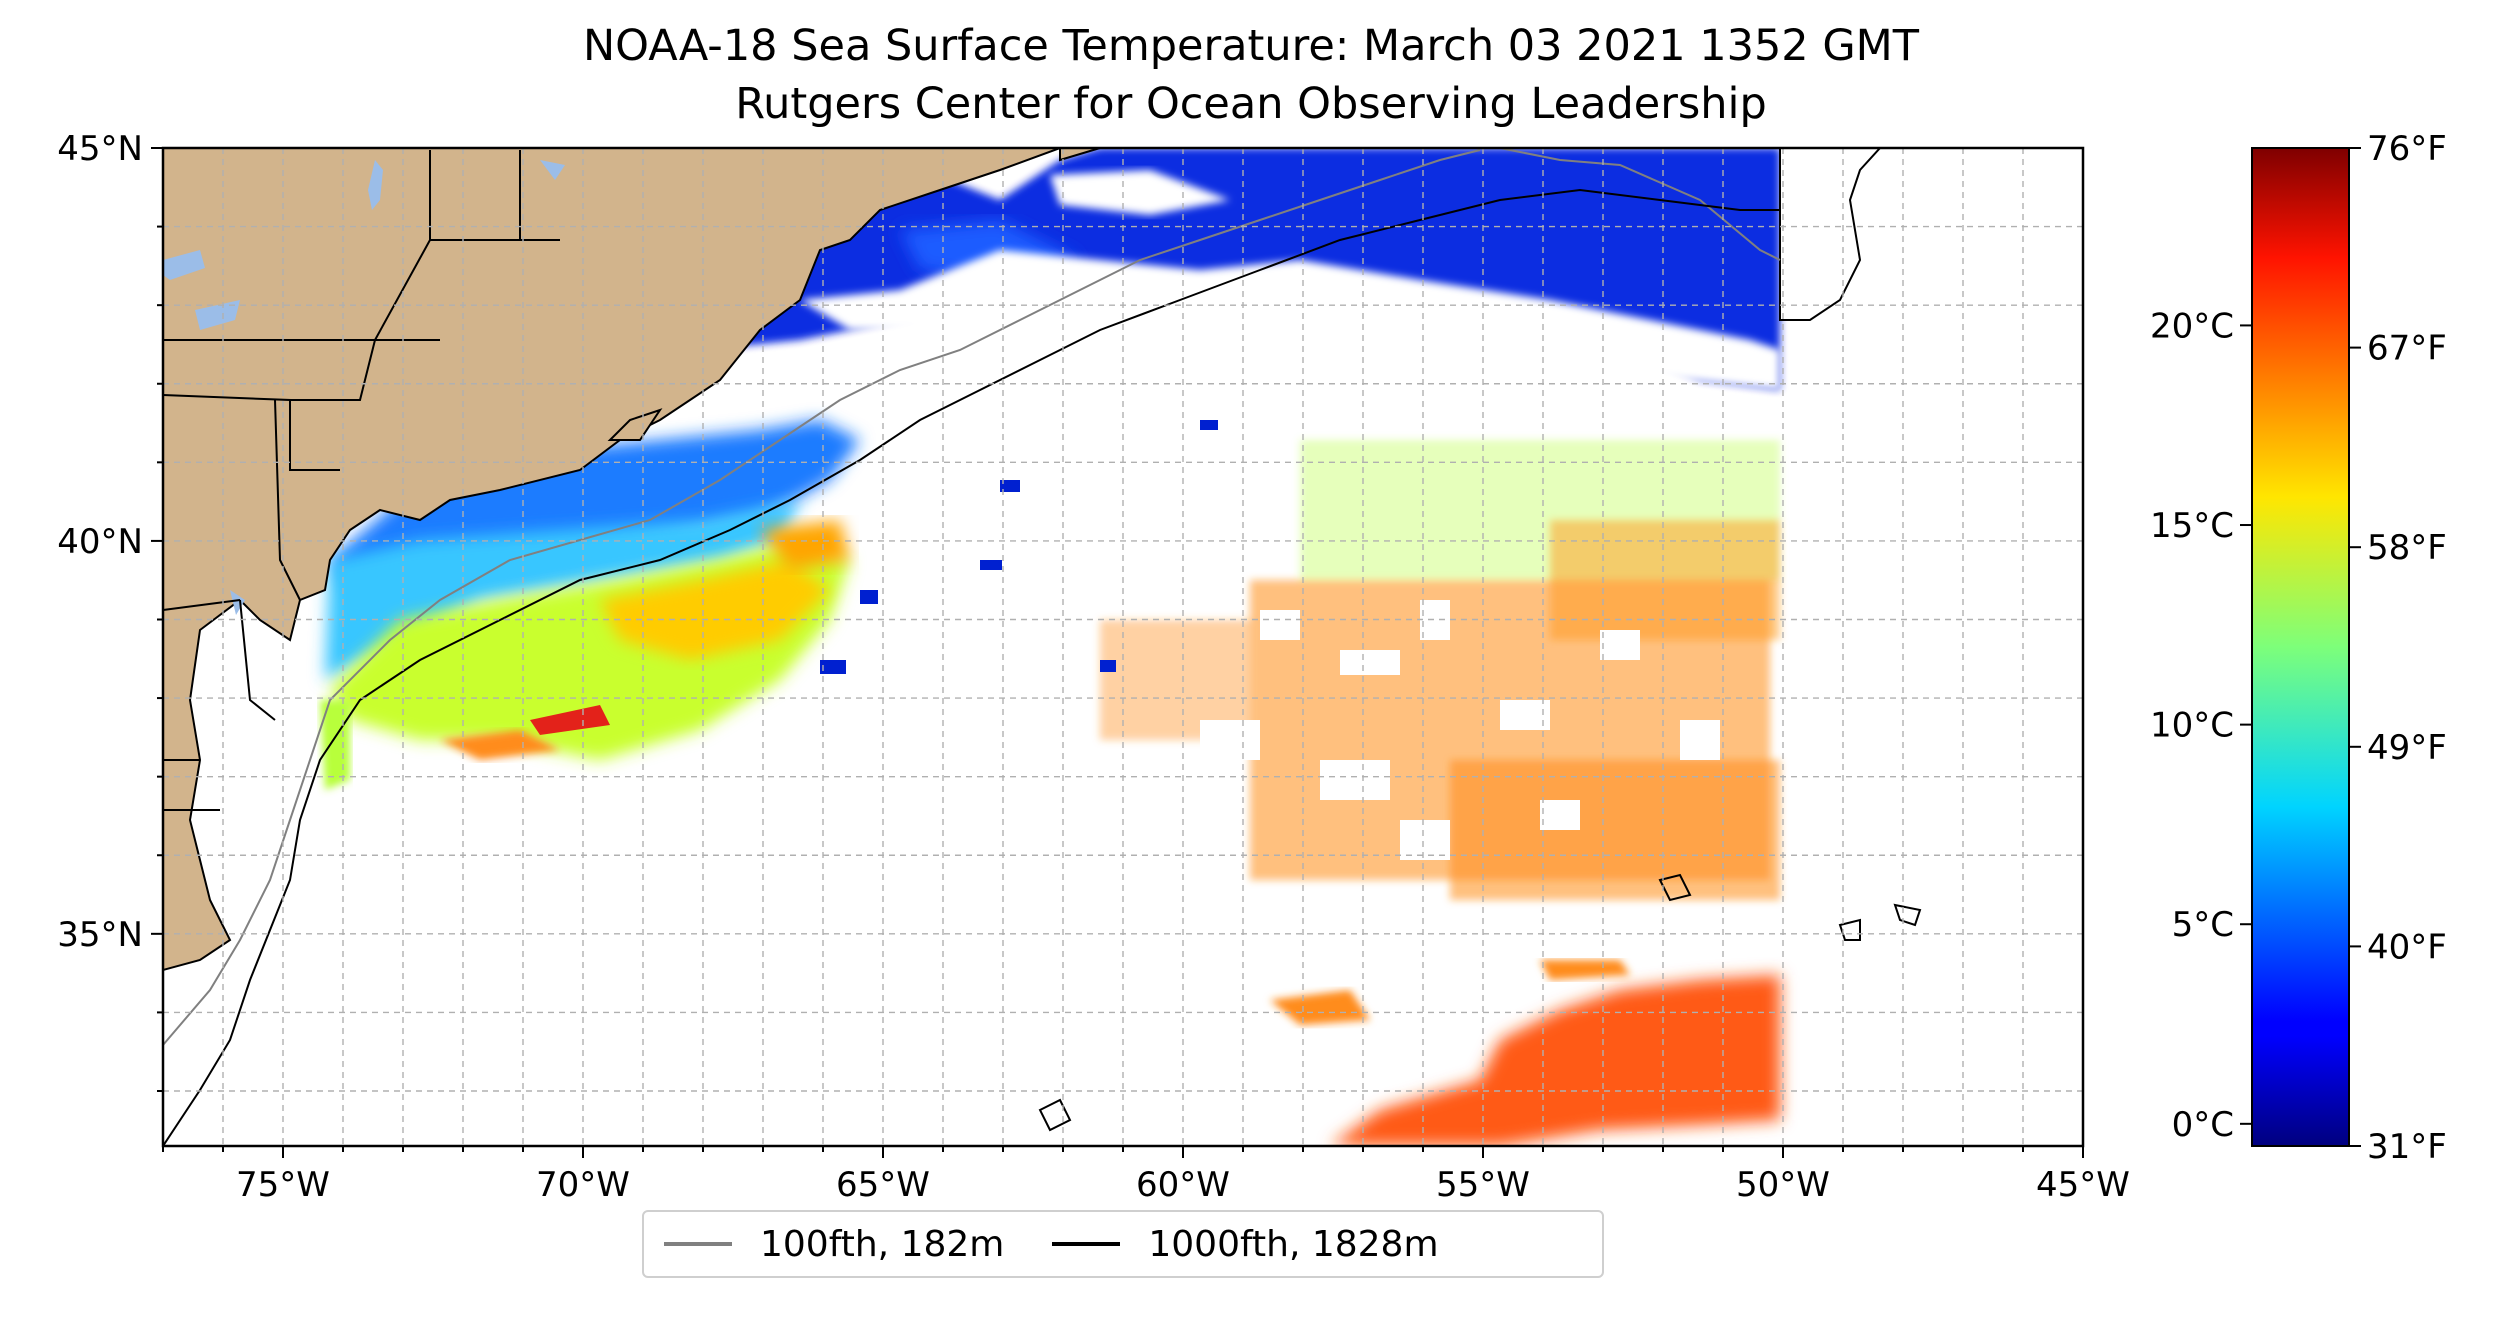 The width and height of the screenshot is (2502, 1318). Describe the element at coordinates (1086, 1244) in the screenshot. I see `legend-swatch-1000fth` at that location.